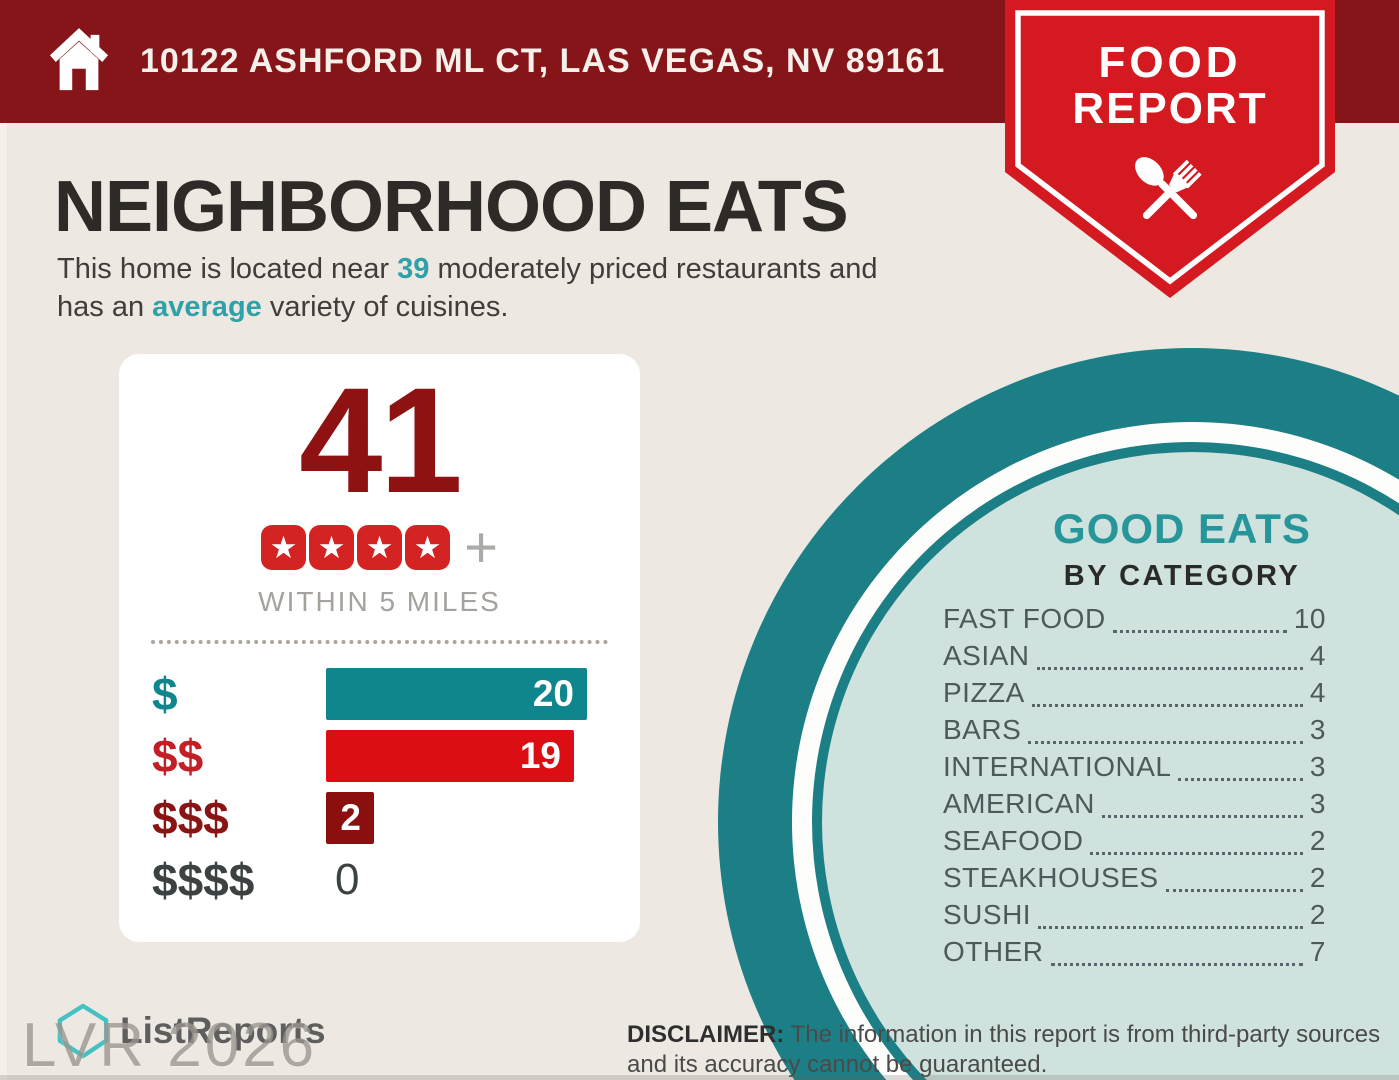 The height and width of the screenshot is (1080, 1399). Describe the element at coordinates (451, 207) in the screenshot. I see `page-title: NEIGHBORHOOD EATS` at that location.